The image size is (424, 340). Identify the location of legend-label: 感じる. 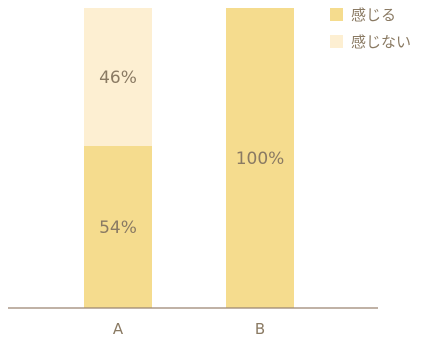
(373, 15).